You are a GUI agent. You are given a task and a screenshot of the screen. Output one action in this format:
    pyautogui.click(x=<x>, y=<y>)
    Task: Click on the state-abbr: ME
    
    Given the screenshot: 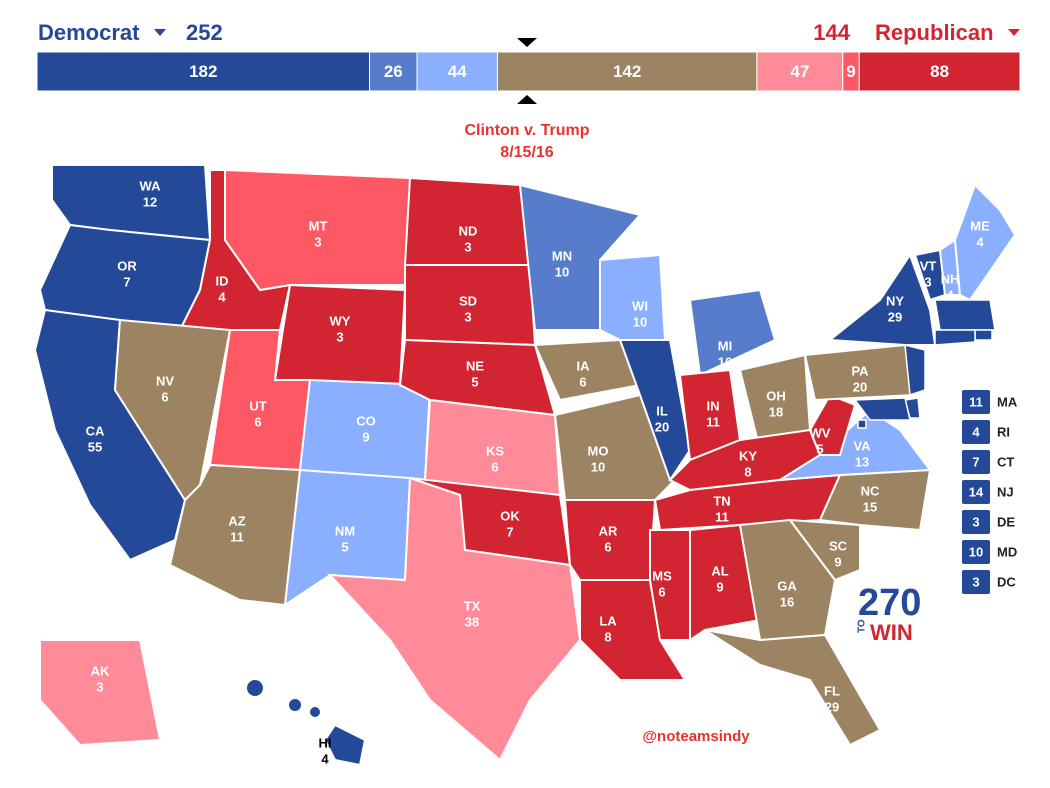 What is the action you would take?
    pyautogui.click(x=980, y=225)
    